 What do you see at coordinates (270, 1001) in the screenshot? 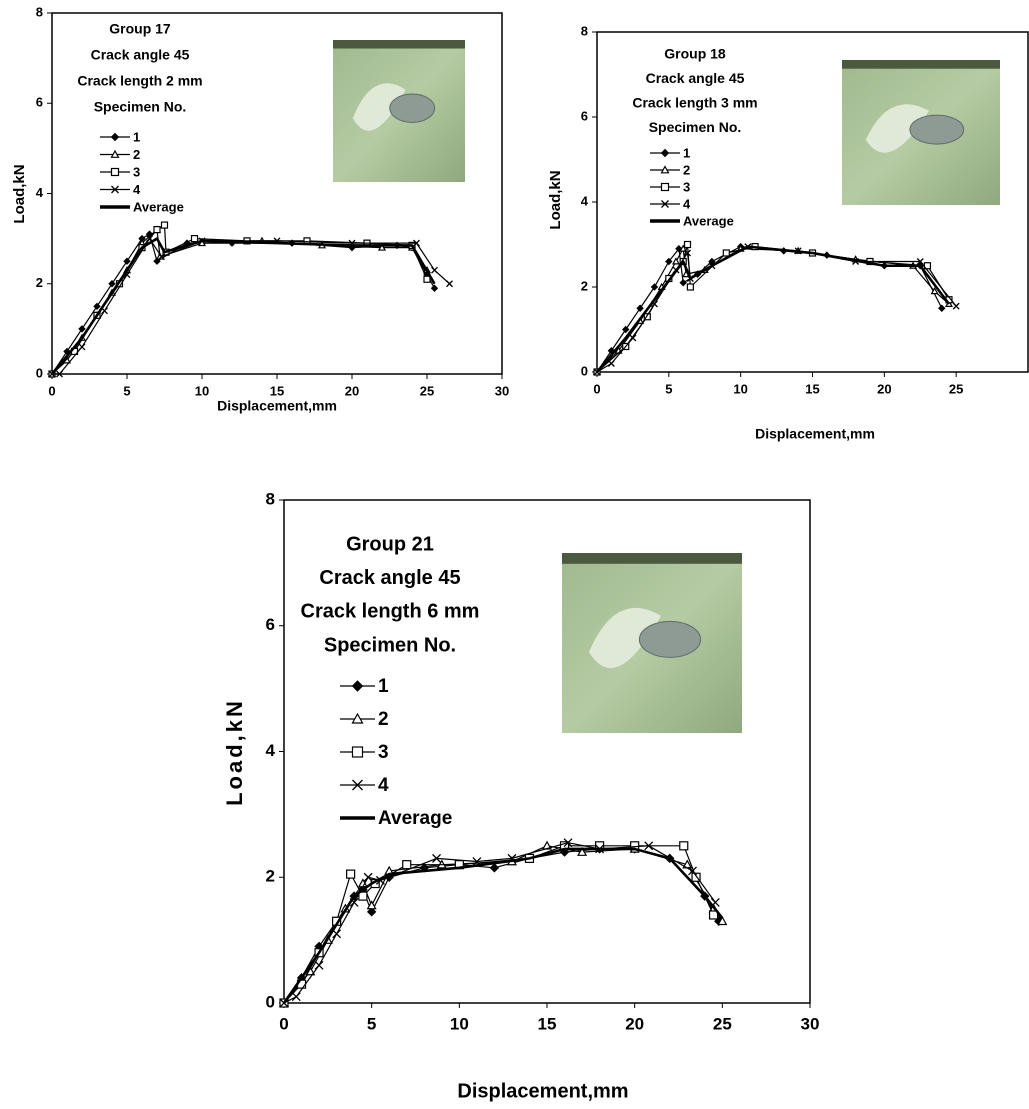
I see `y-tick-label: 0` at bounding box center [270, 1001].